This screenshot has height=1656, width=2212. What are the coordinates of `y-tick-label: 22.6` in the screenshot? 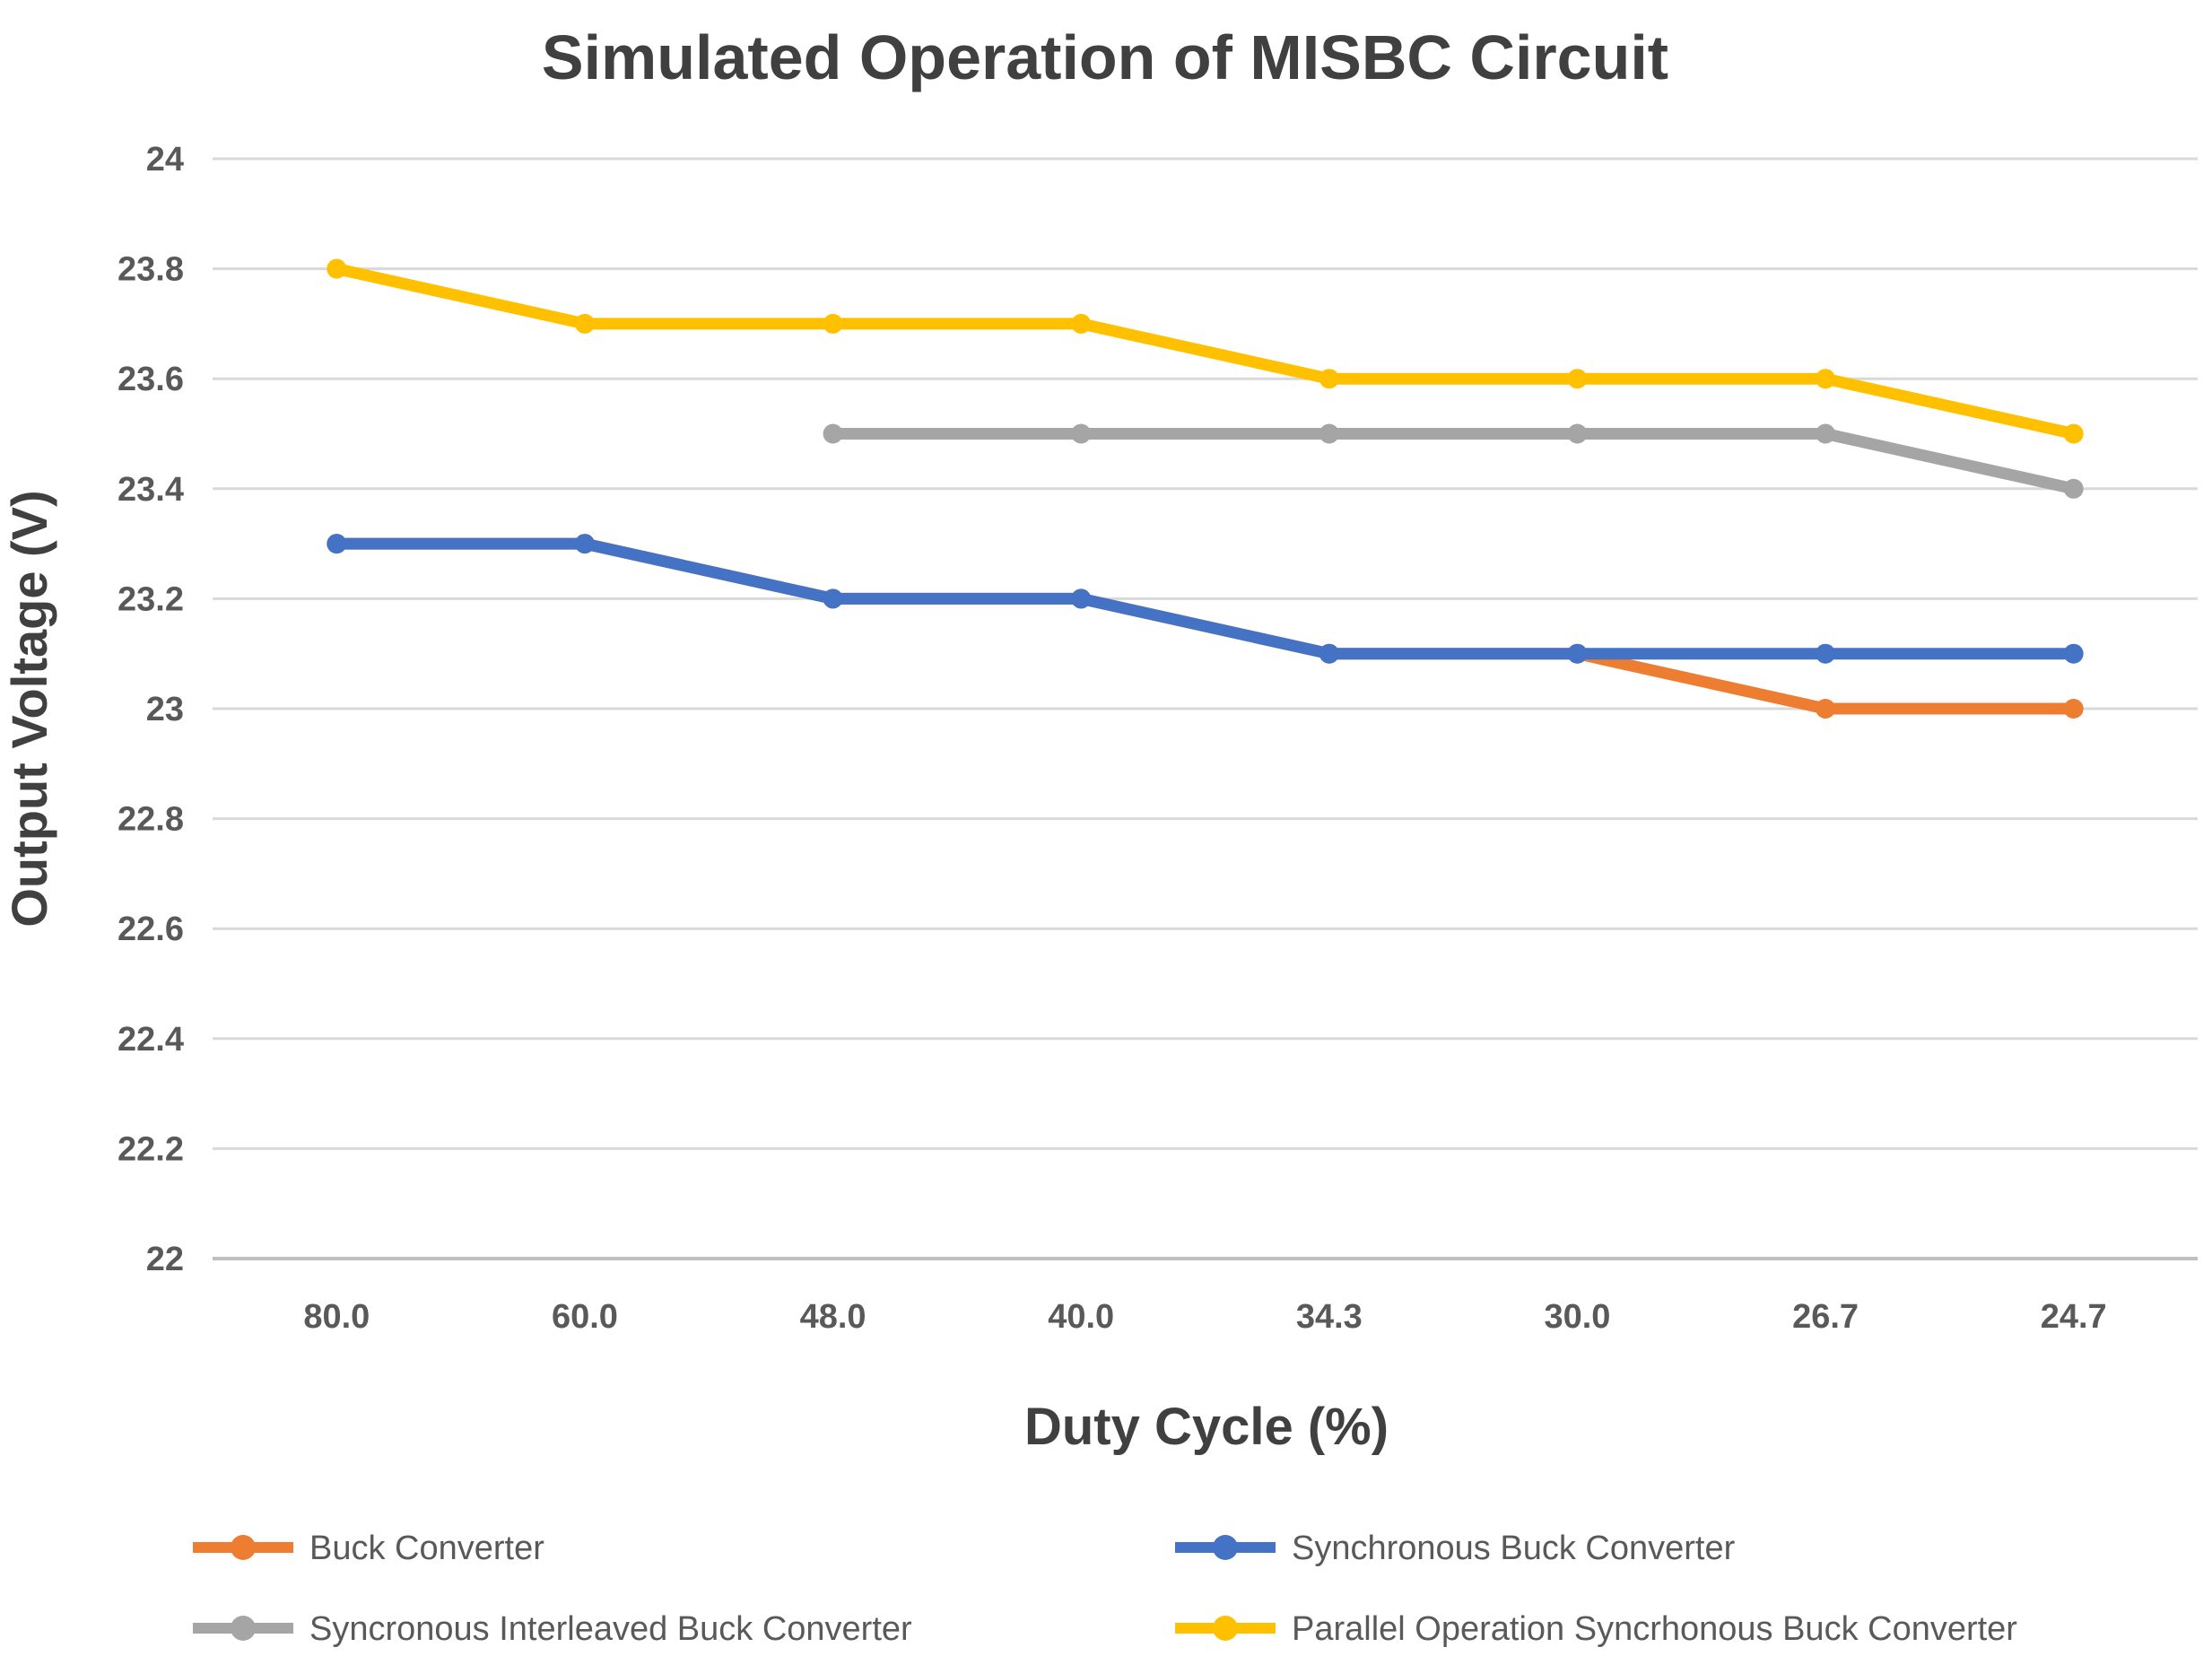 It's located at (151, 930).